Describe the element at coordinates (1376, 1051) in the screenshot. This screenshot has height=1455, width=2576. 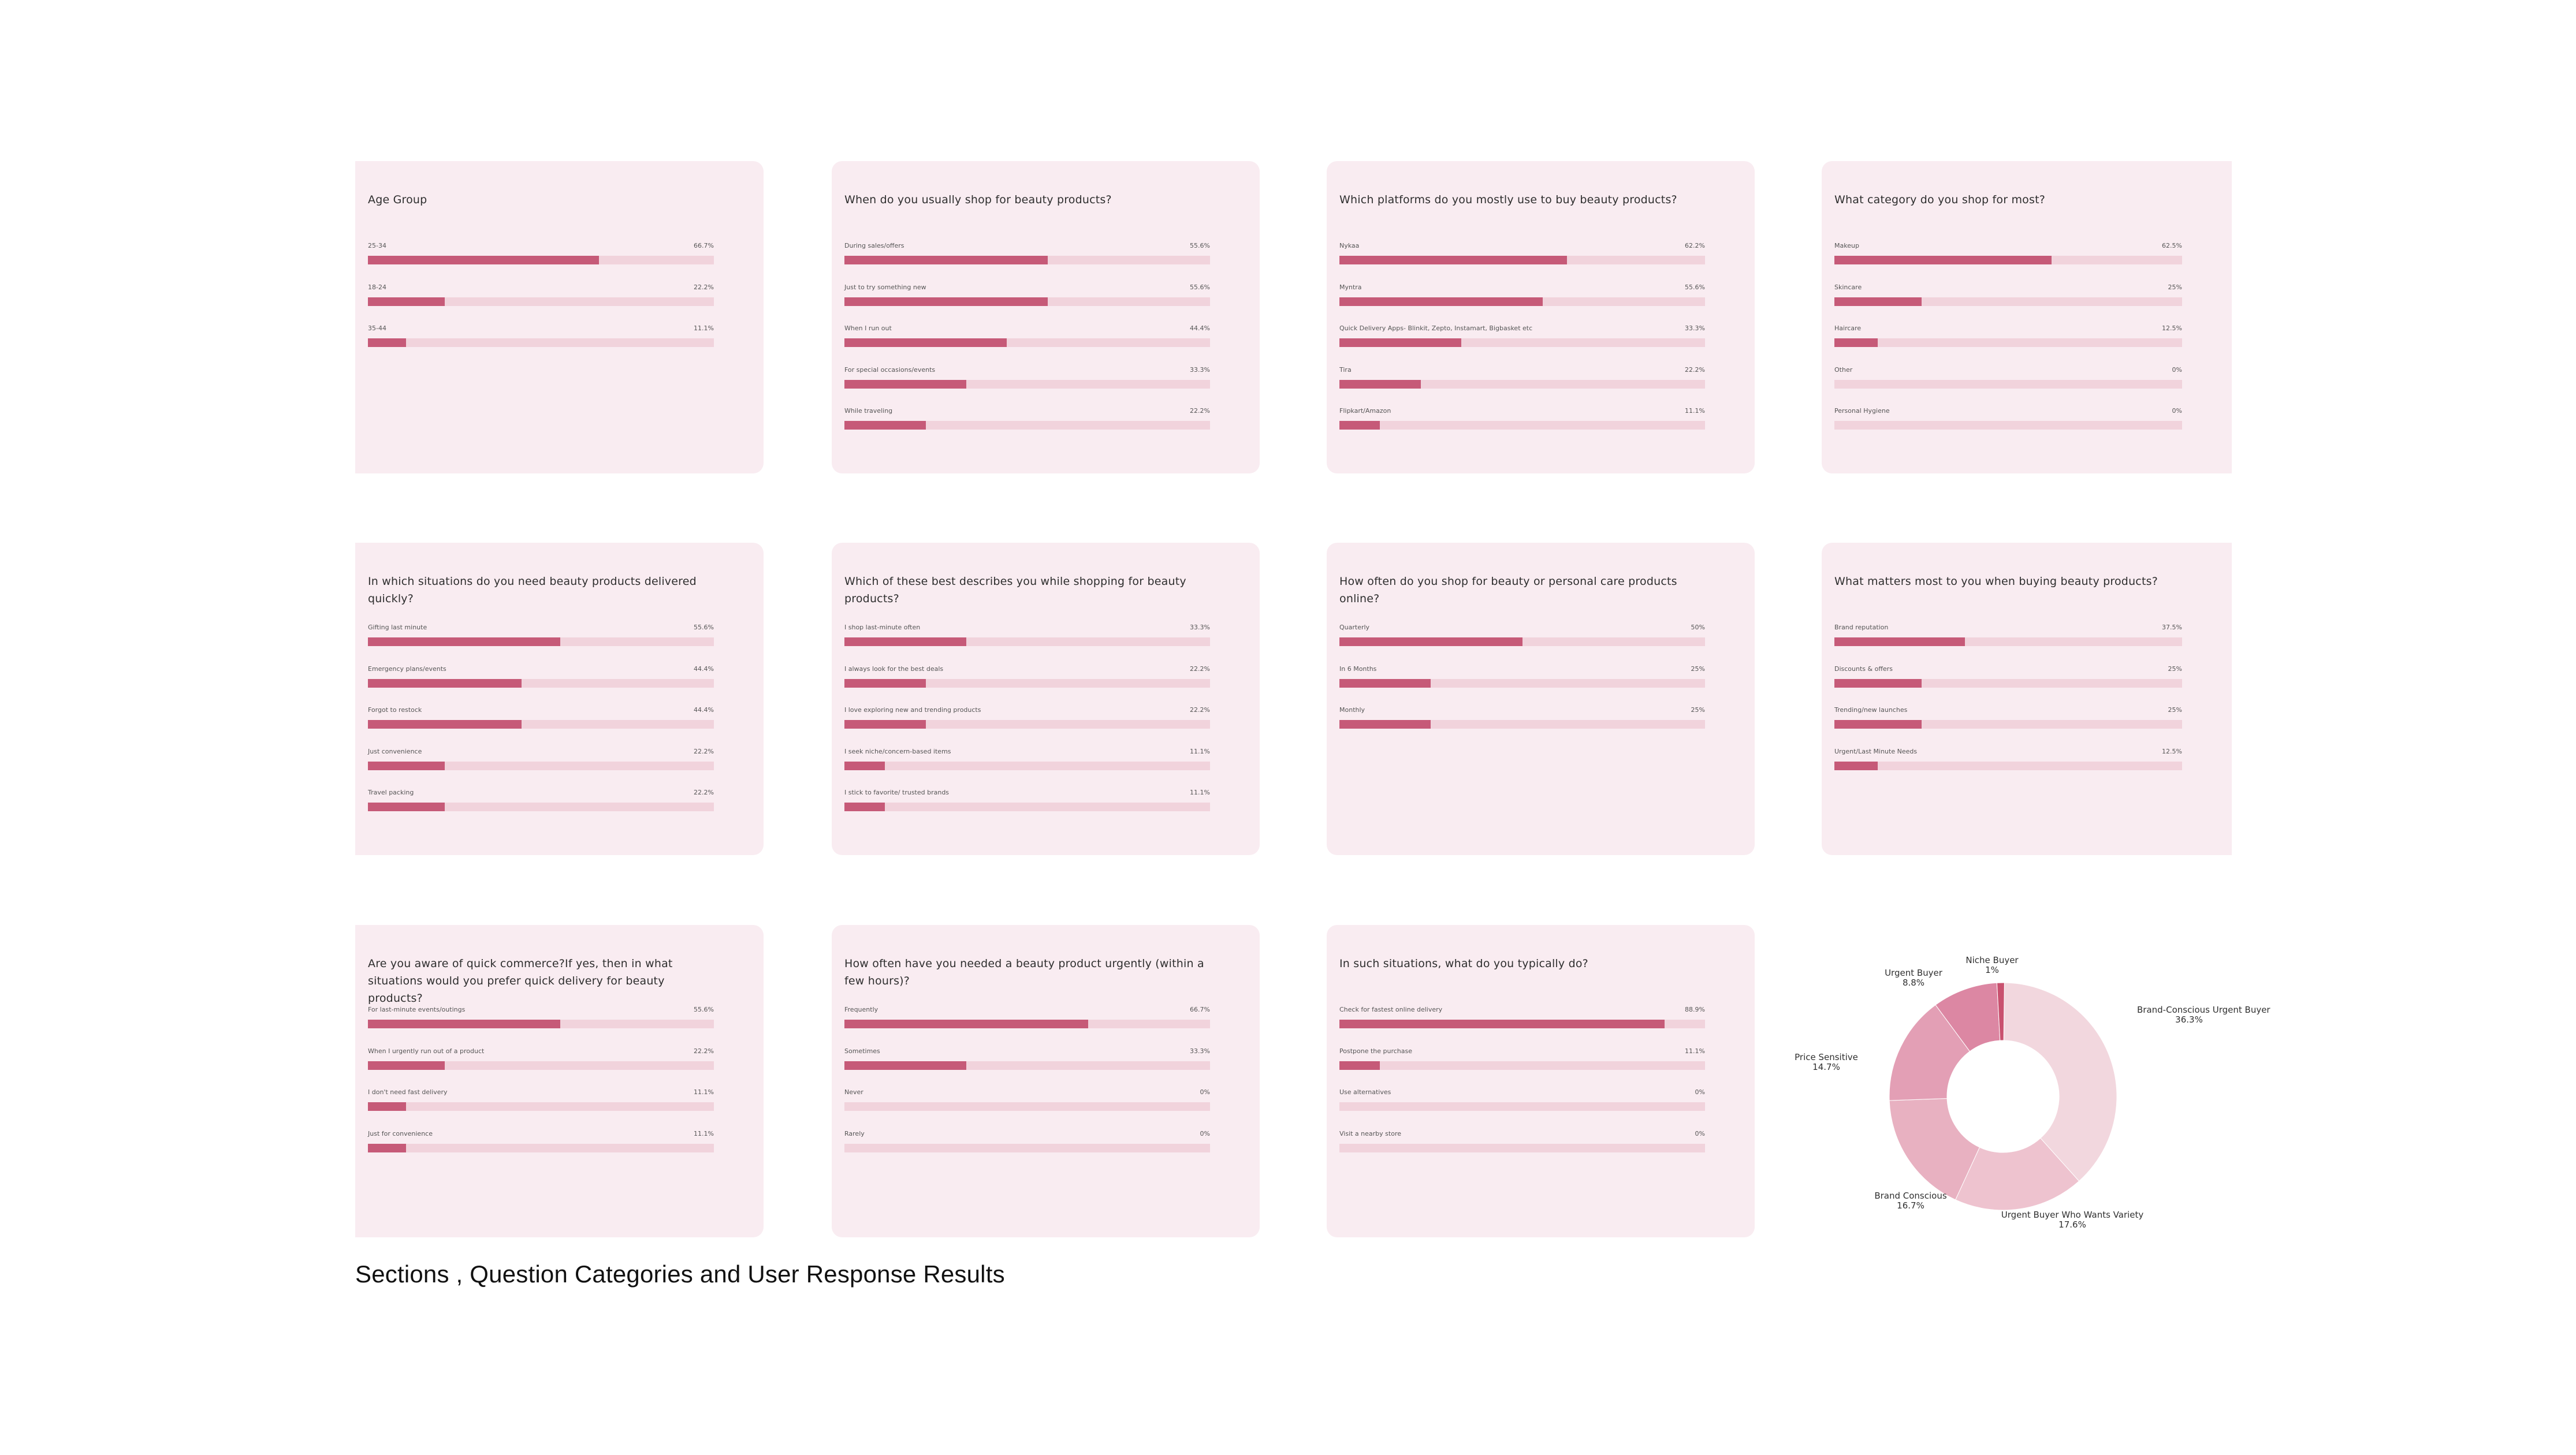
I see `answer-label: Postpone the purchase` at that location.